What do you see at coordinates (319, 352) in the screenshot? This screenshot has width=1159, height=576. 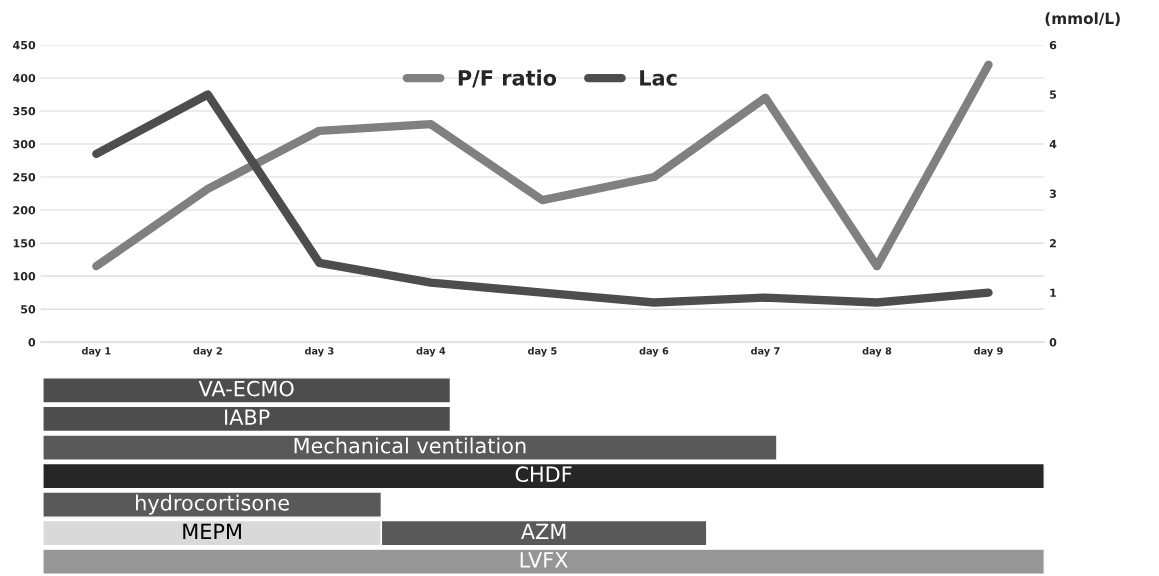 I see `x-tick-label: day 3` at bounding box center [319, 352].